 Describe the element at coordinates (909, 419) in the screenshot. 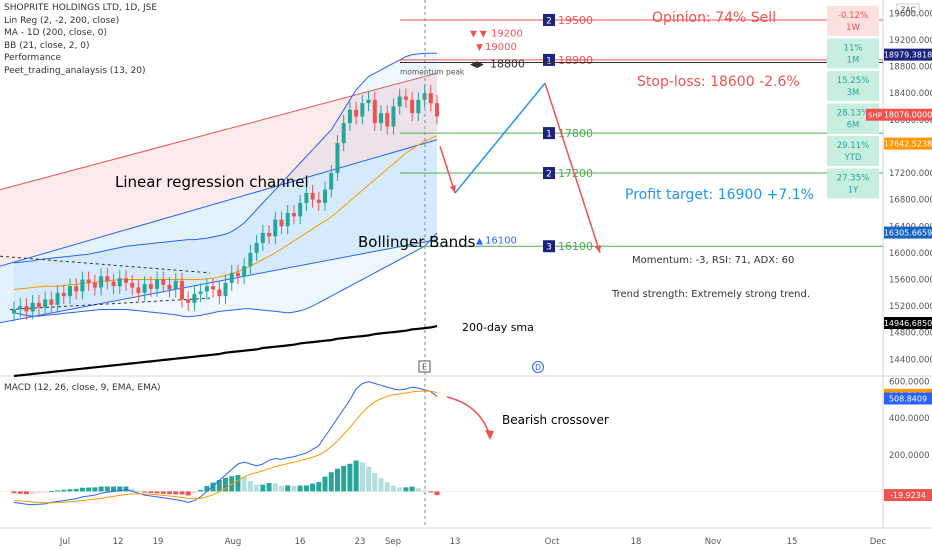

I see `macd-tick: 400.0000` at that location.